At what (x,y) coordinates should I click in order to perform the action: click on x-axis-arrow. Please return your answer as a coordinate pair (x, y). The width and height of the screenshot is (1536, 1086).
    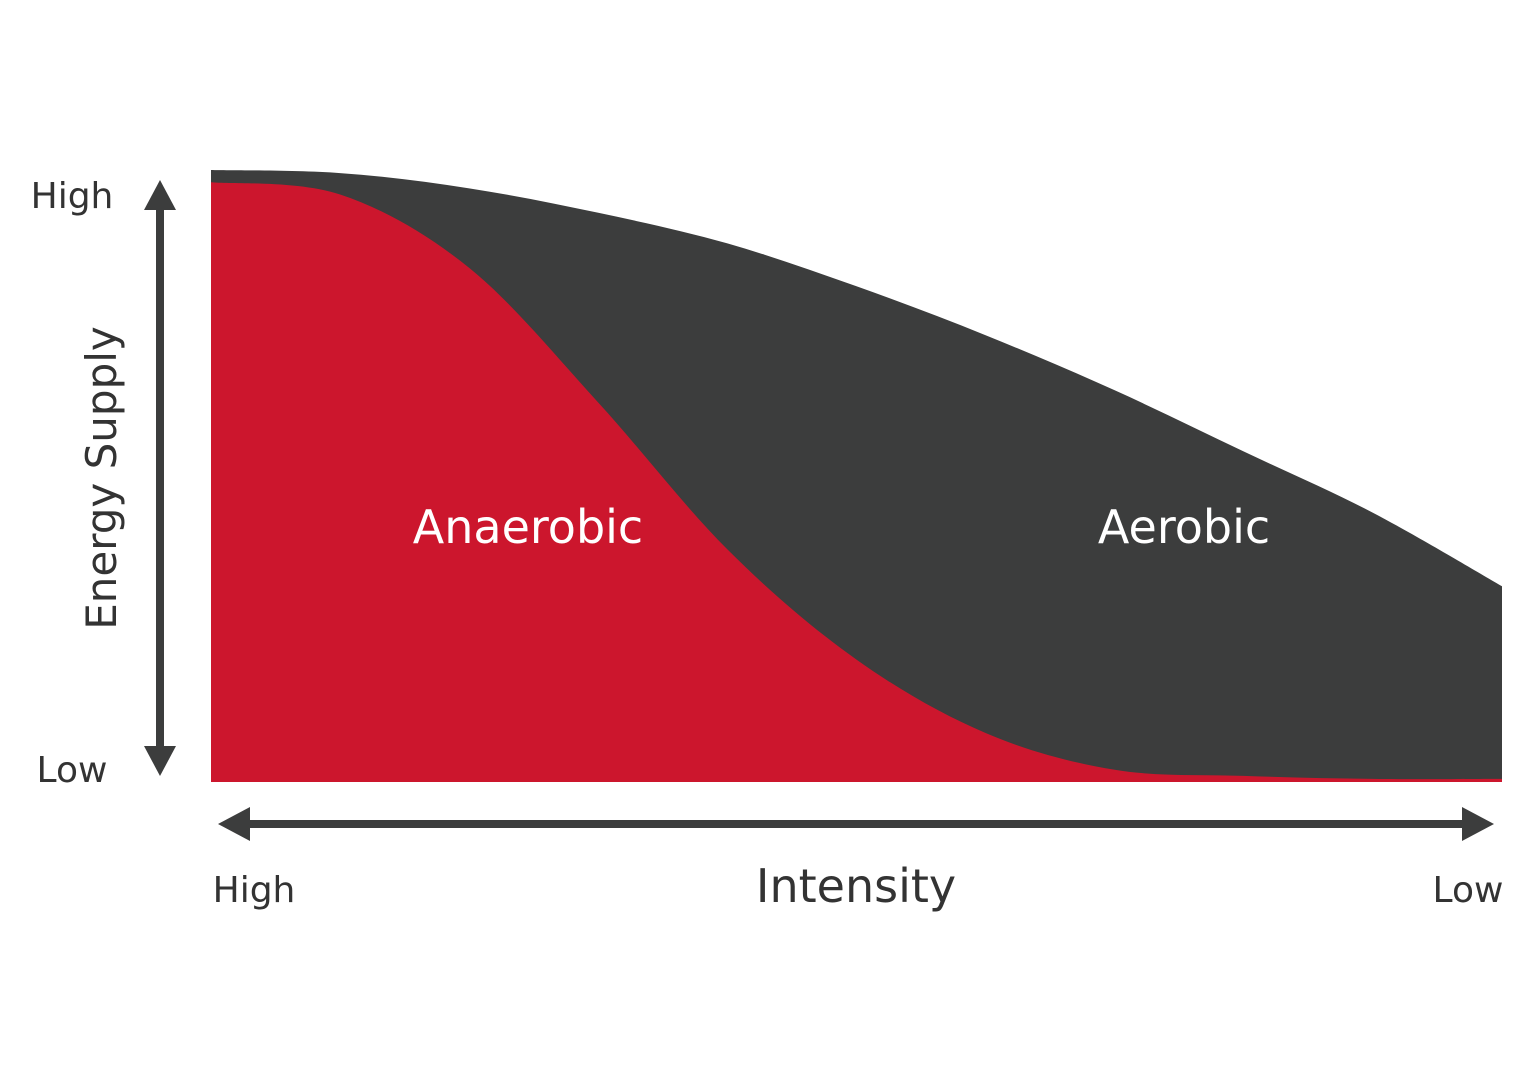
    Looking at the image, I should click on (856, 824).